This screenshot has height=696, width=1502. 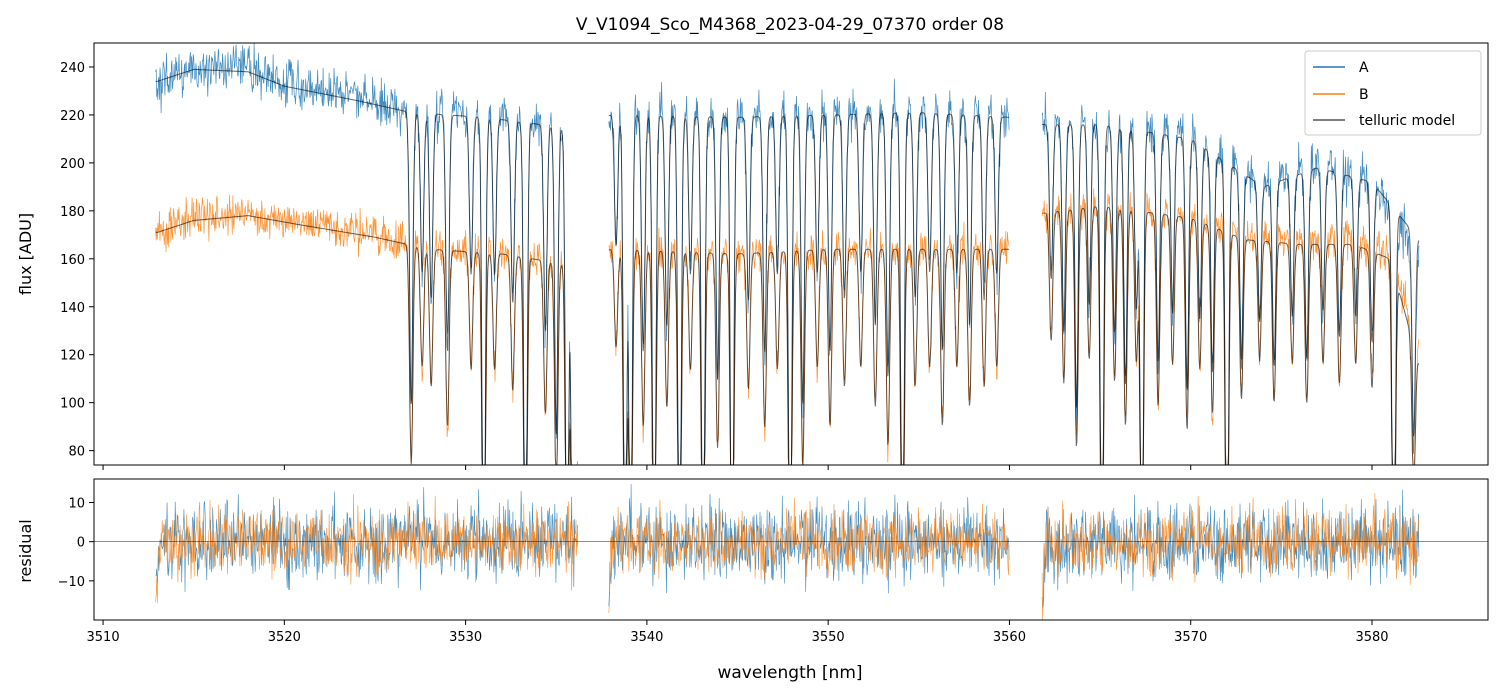 What do you see at coordinates (789, 673) in the screenshot?
I see `x-axis-label: wavelength [nm]` at bounding box center [789, 673].